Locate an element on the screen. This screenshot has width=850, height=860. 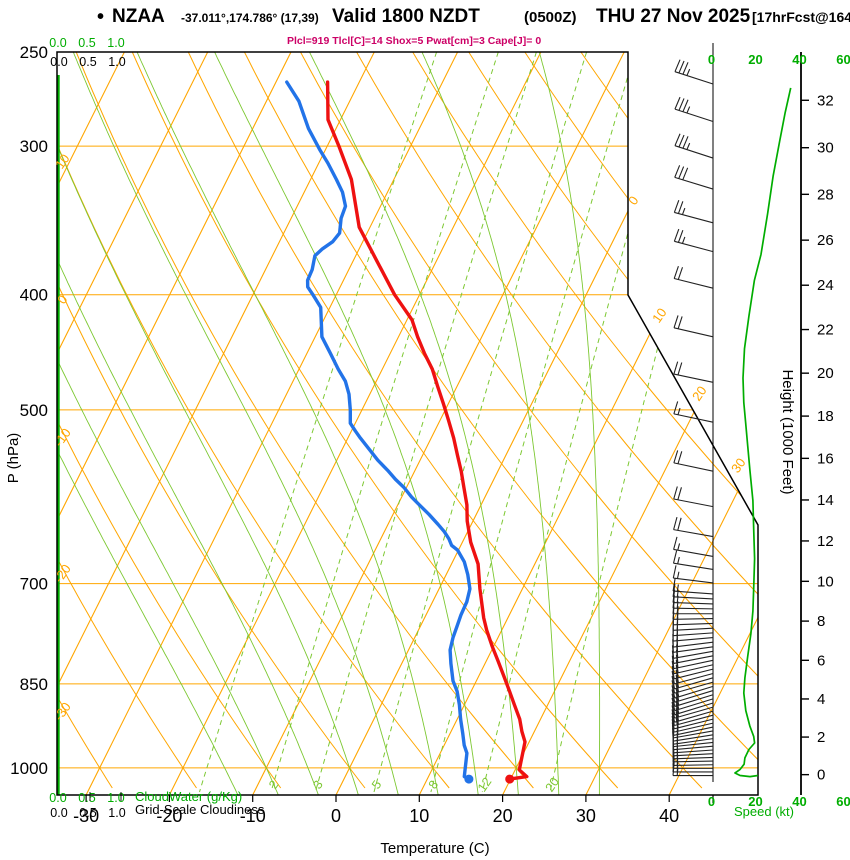
mixing-ratio-label: 20 is located at coordinates (552, 784).